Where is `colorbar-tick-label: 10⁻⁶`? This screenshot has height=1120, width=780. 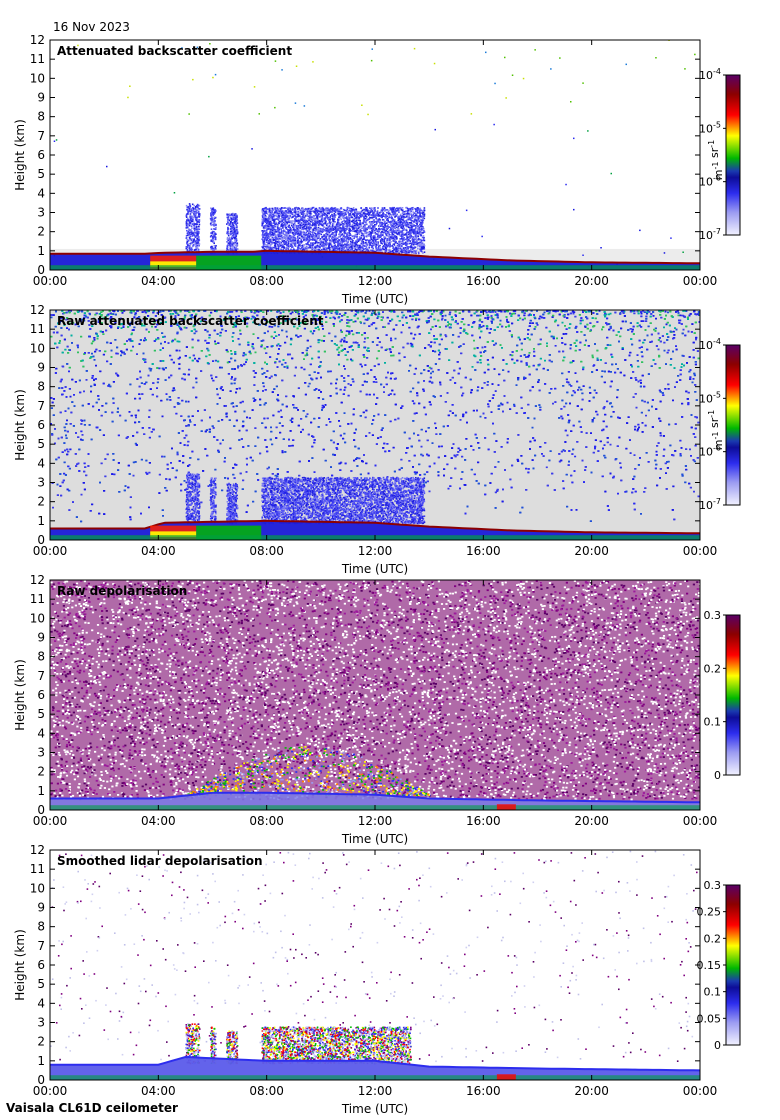
colorbar-tick-label: 10⁻⁶ is located at coordinates (710, 451).